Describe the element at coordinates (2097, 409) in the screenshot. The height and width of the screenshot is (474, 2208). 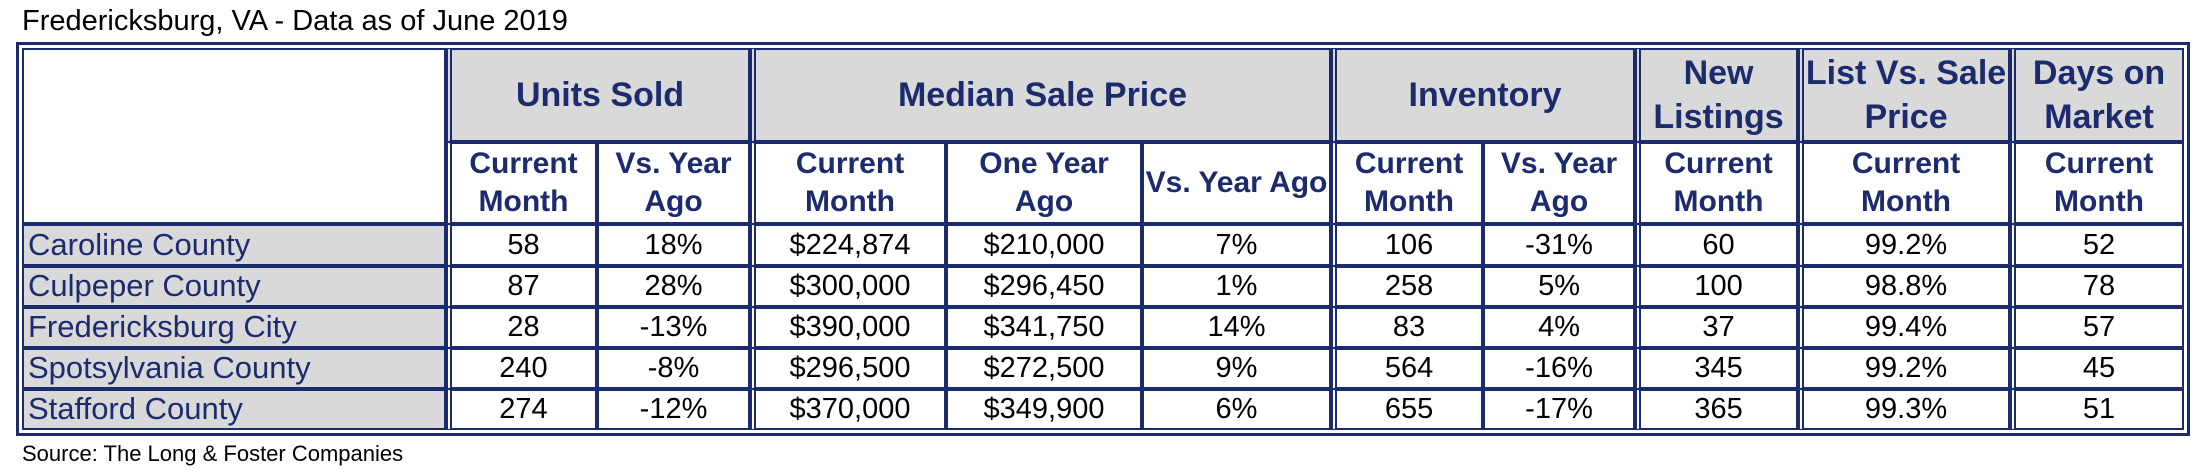
I see `days-on-market-cell: 51` at that location.